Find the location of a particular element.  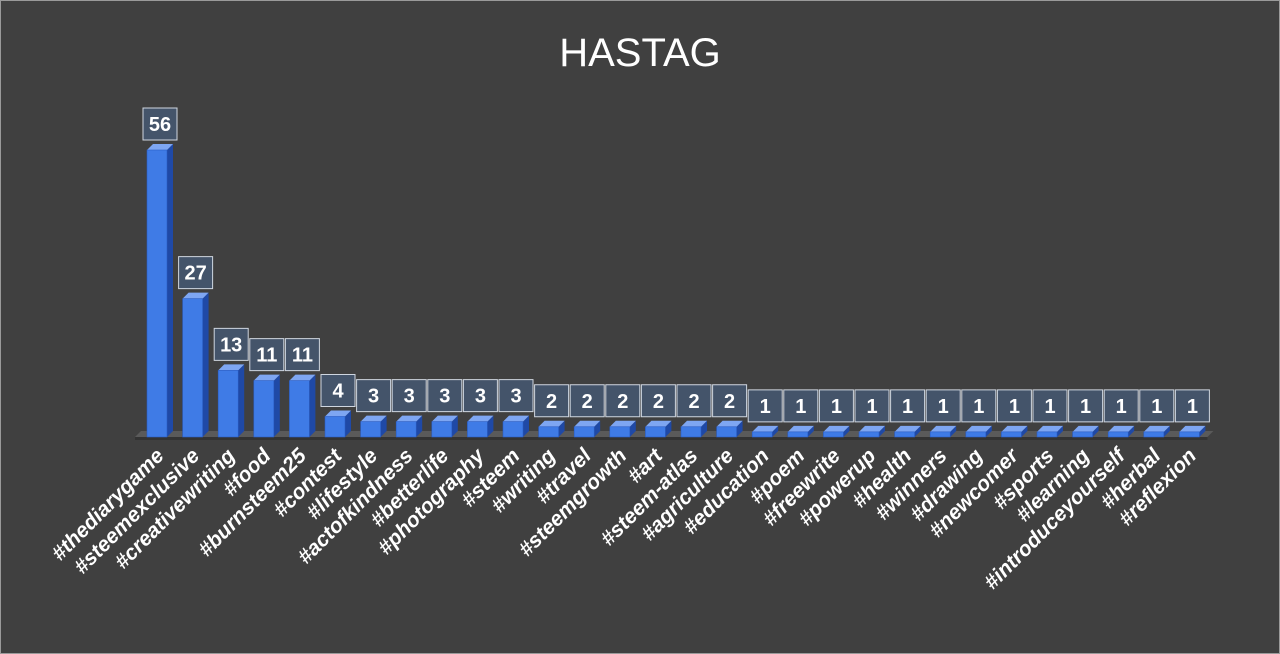

data-label-text: 4 is located at coordinates (338, 392).